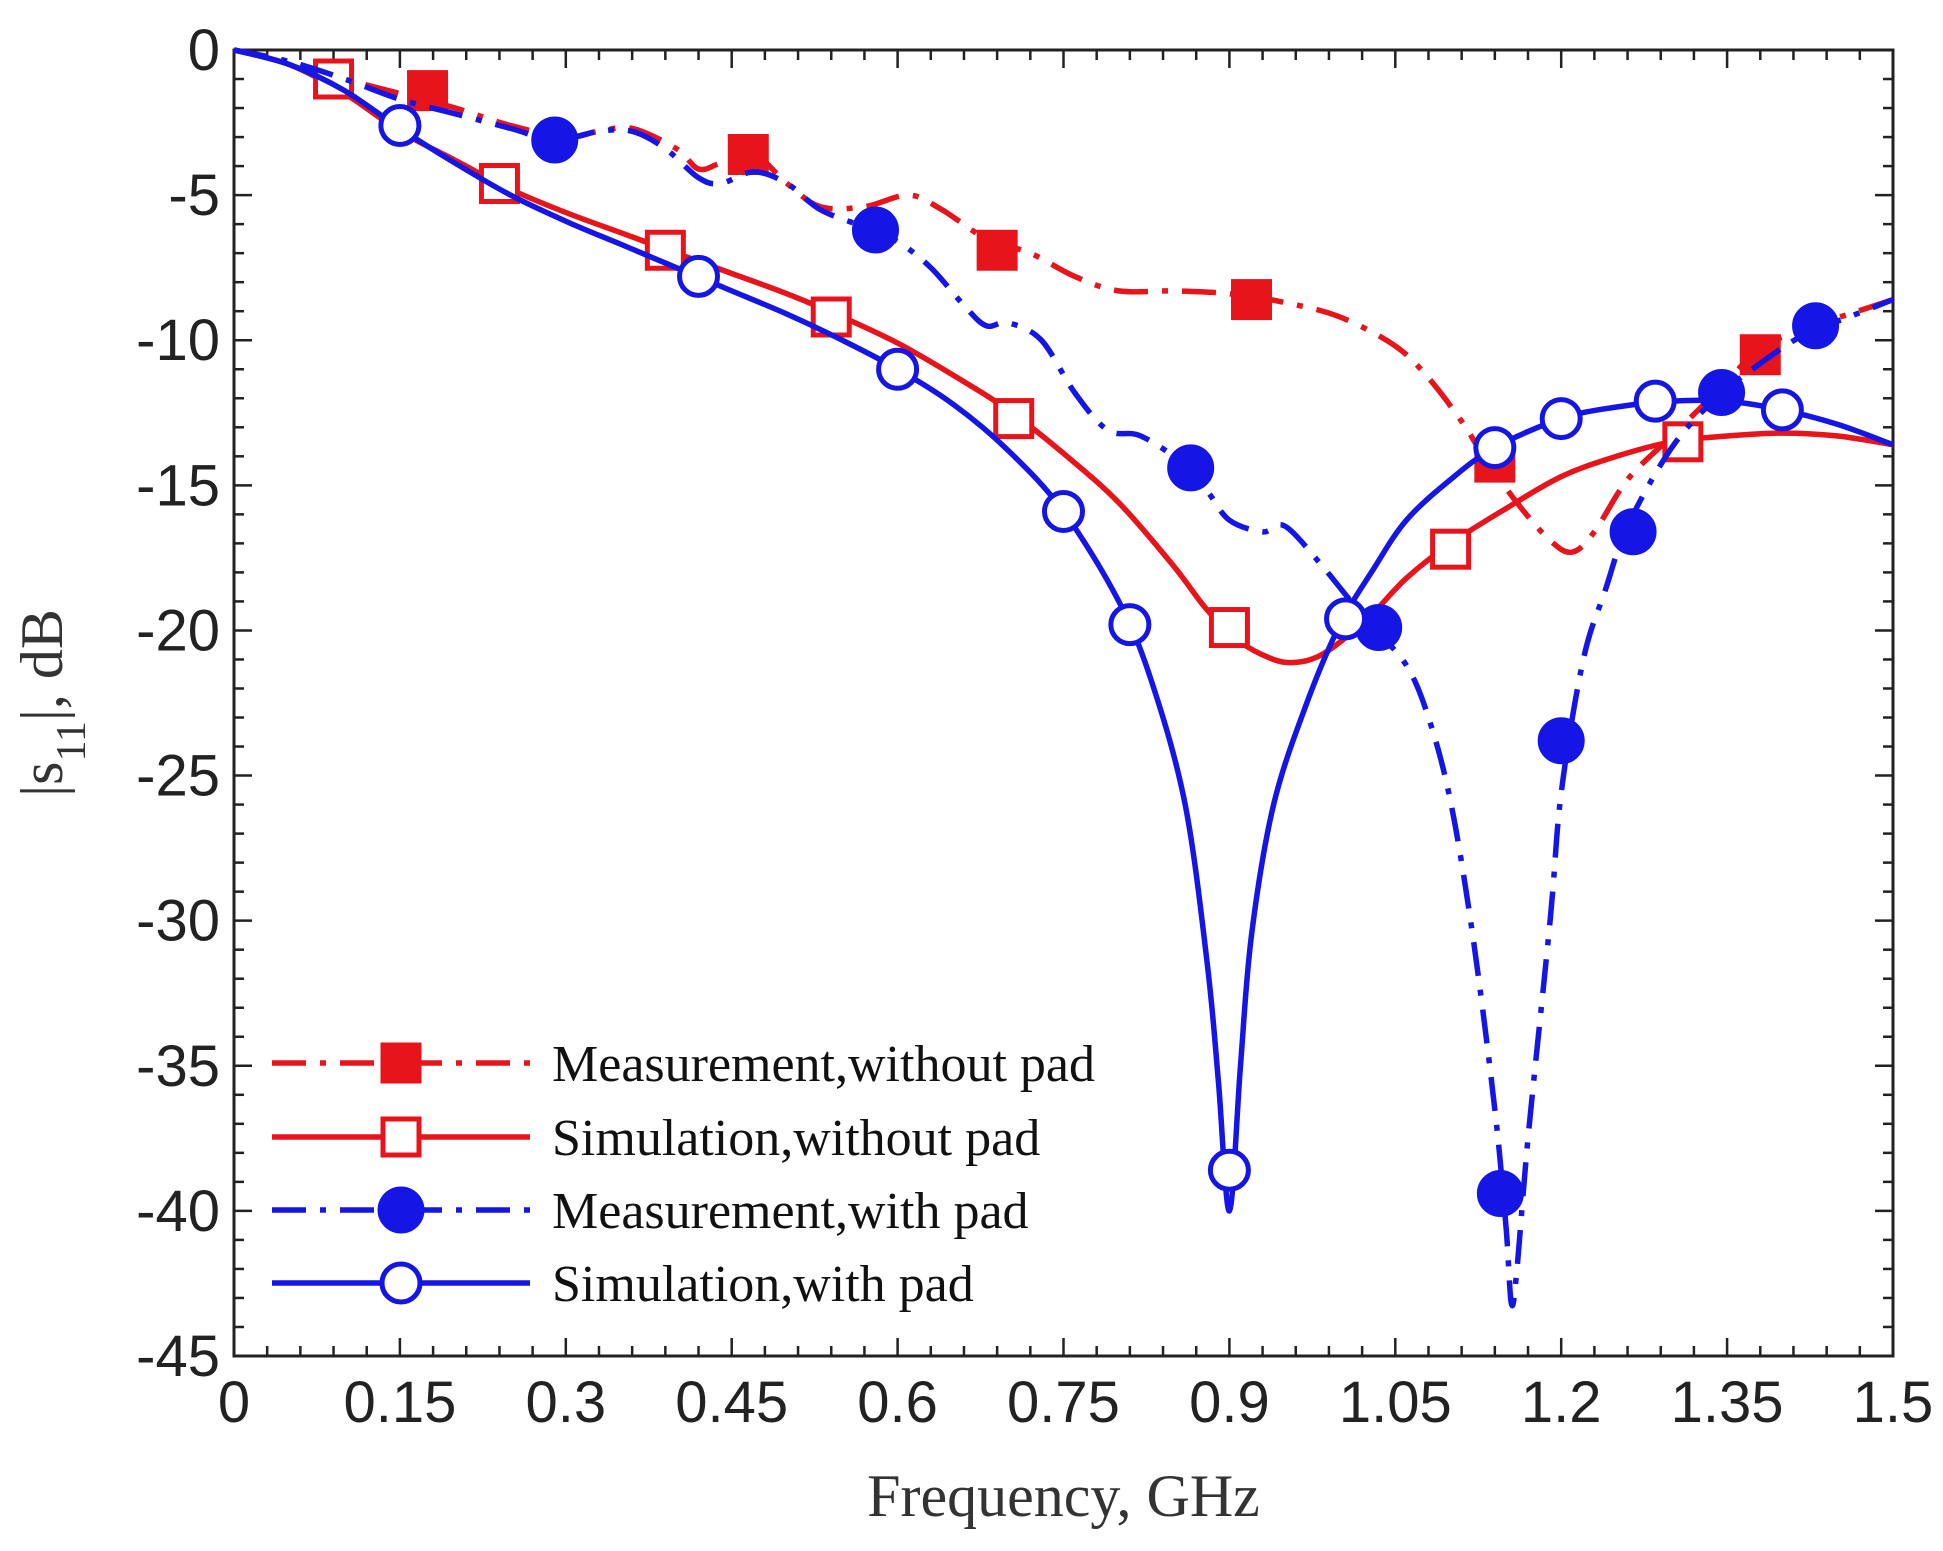 This screenshot has width=1943, height=1551. Describe the element at coordinates (1395, 1402) in the screenshot. I see `x-tick-label: 1.05` at that location.